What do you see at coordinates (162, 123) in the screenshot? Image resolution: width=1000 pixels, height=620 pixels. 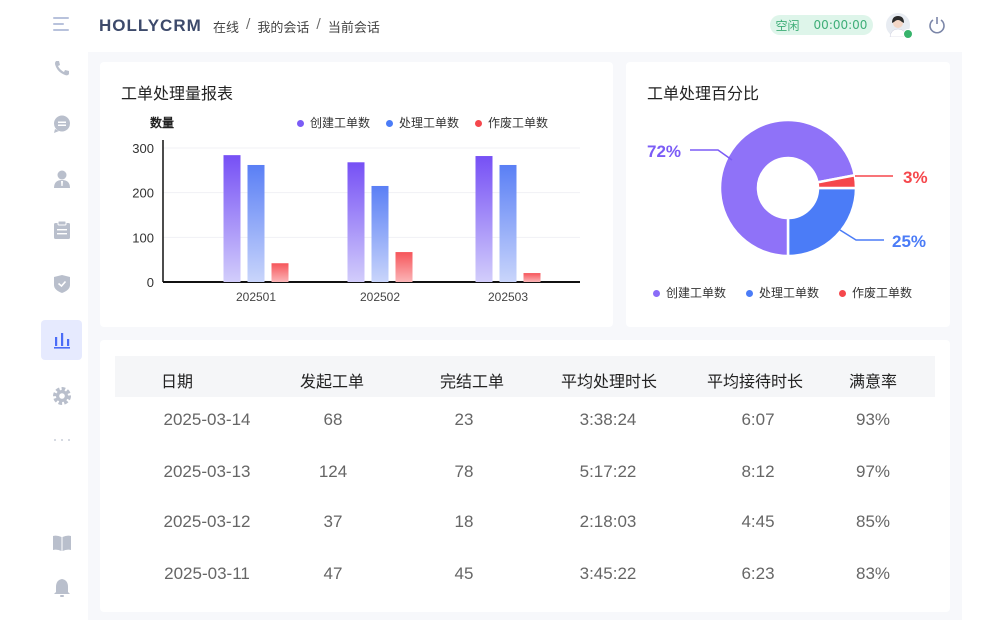 I see `y-axis-label: 数量` at bounding box center [162, 123].